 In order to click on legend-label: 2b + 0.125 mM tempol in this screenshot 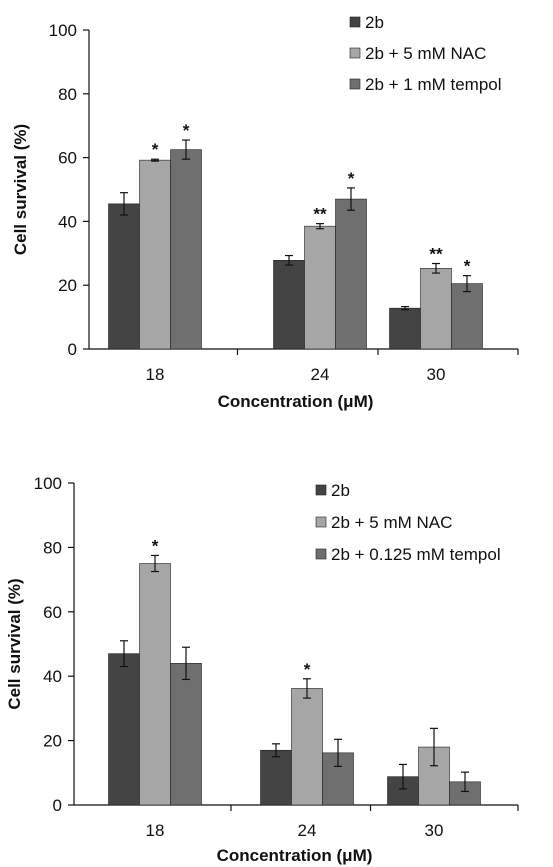, I will do `click(416, 554)`.